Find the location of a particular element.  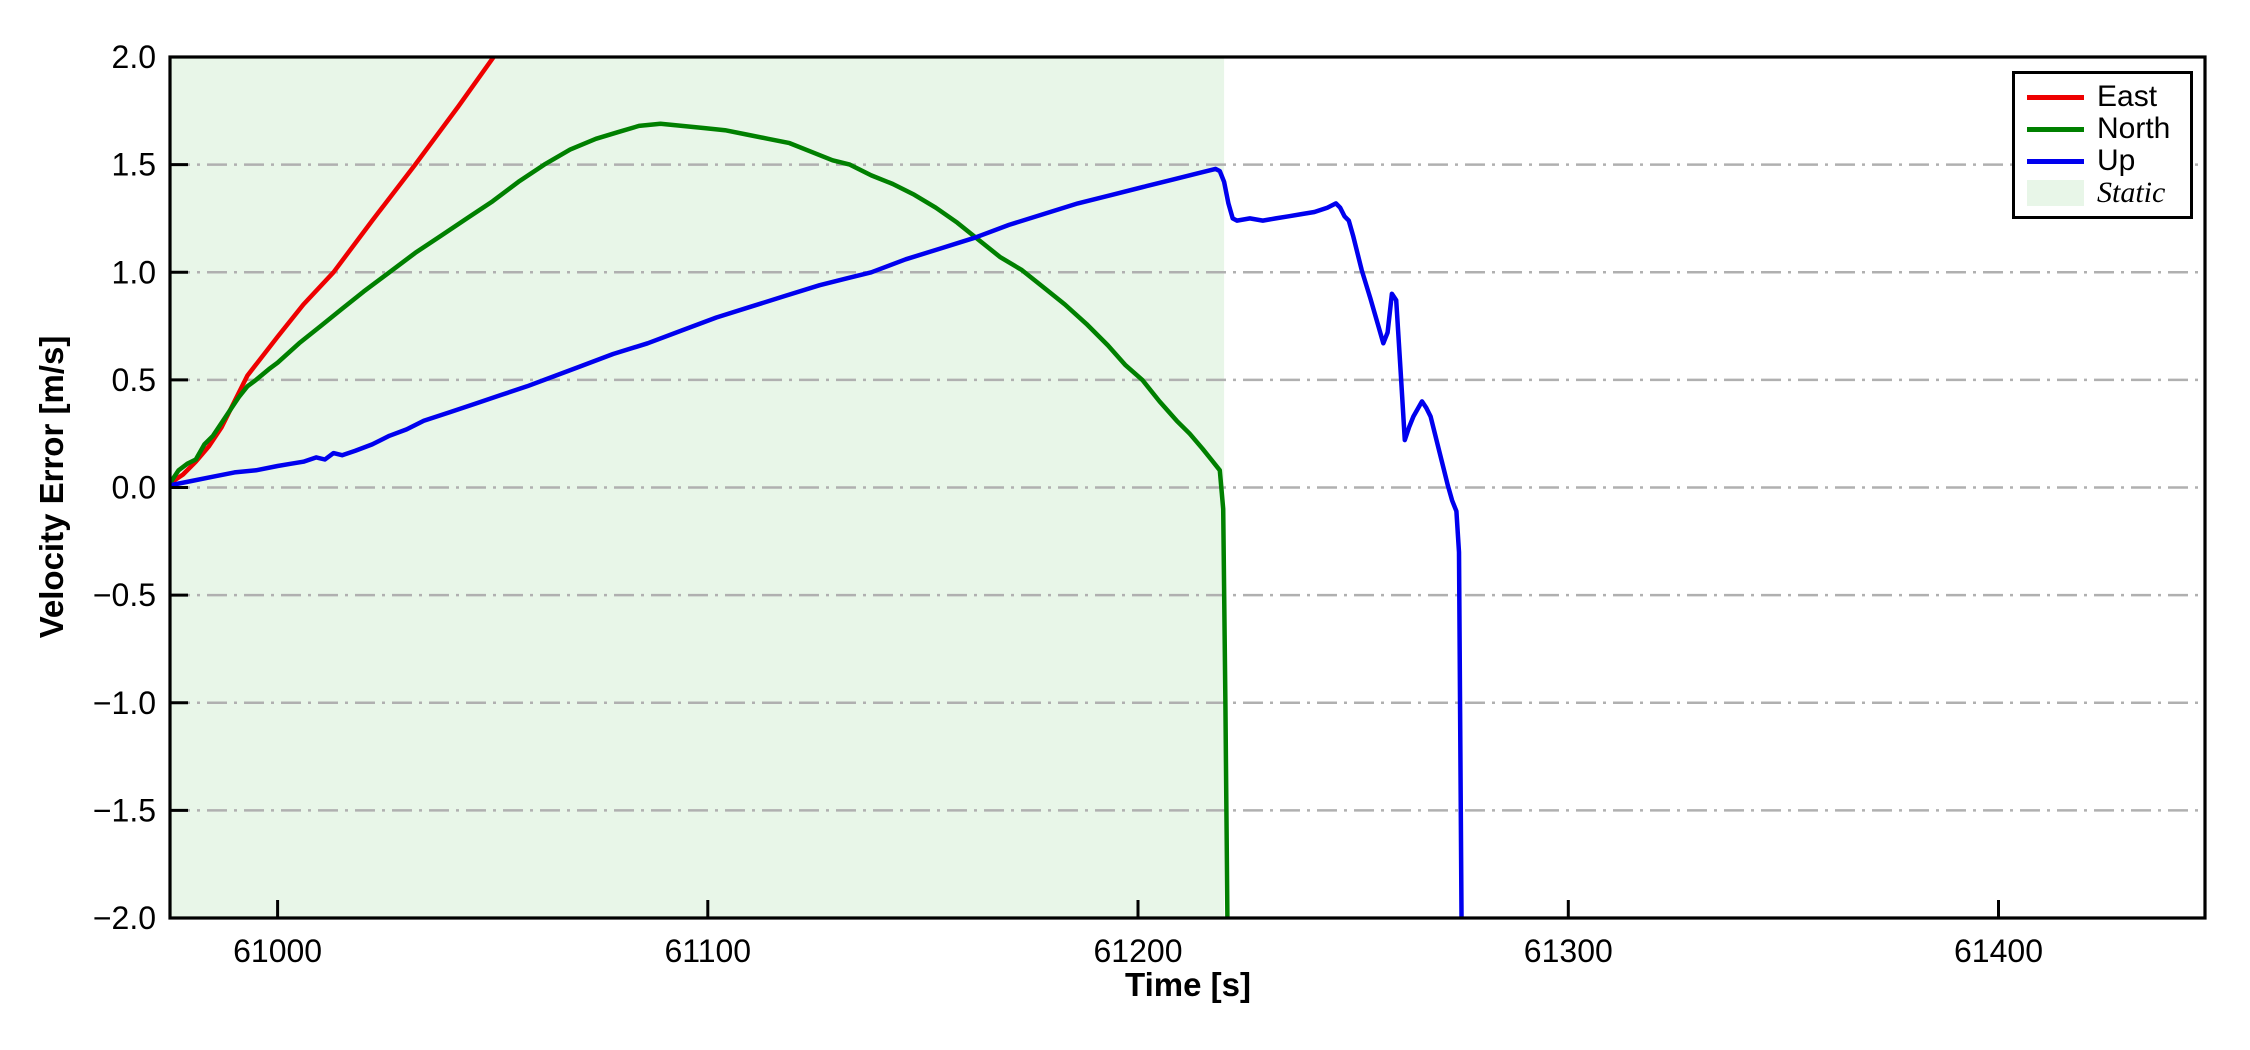

svg-text: 61100 is located at coordinates (707, 951).